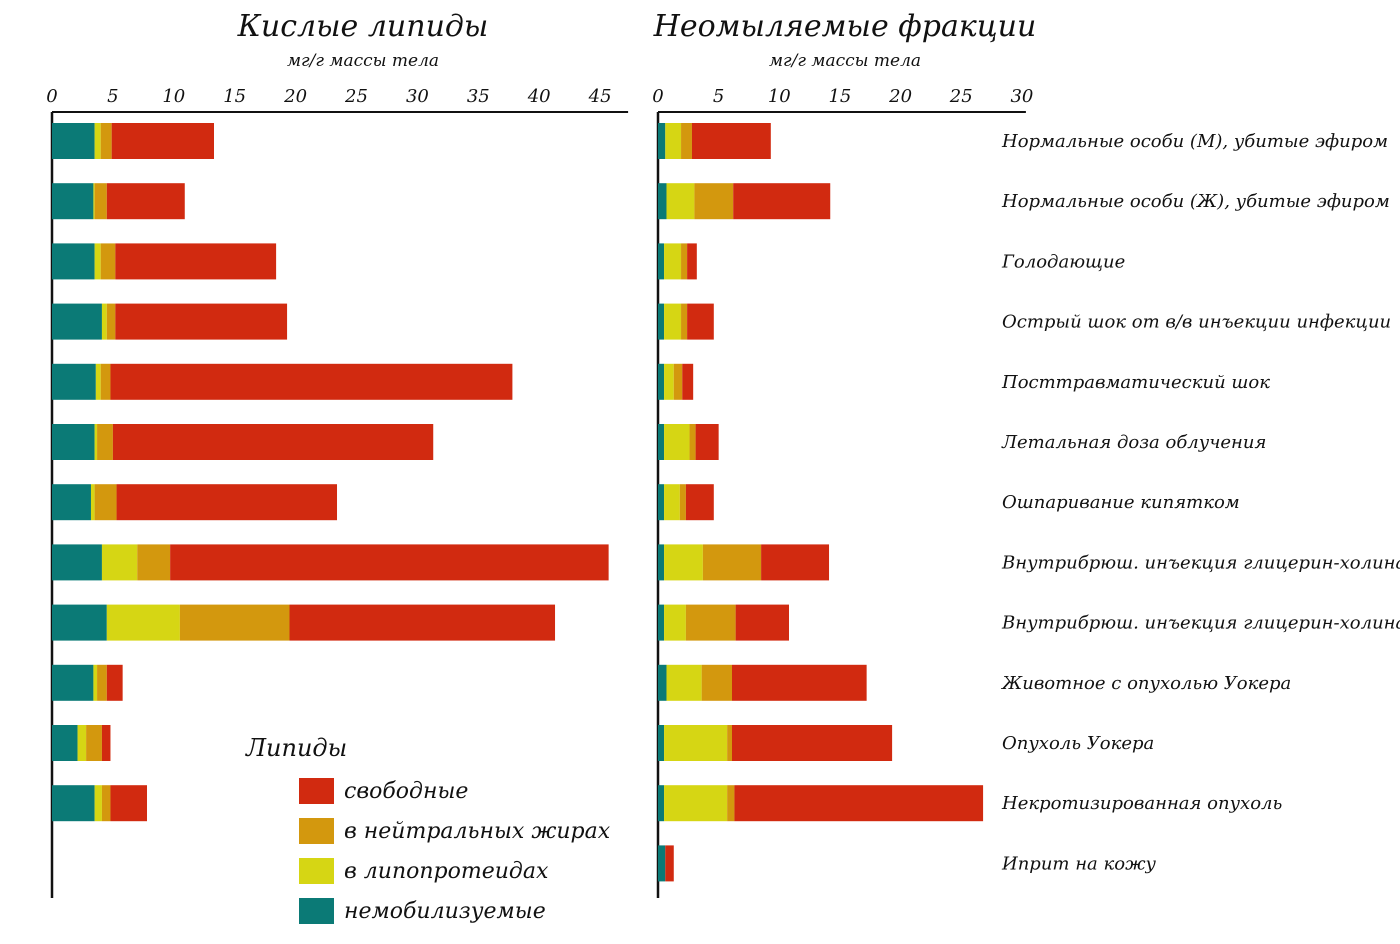 The width and height of the screenshot is (1400, 944). Describe the element at coordinates (1133, 442) in the screenshot. I see `category-label: Летальная доза облучения` at that location.